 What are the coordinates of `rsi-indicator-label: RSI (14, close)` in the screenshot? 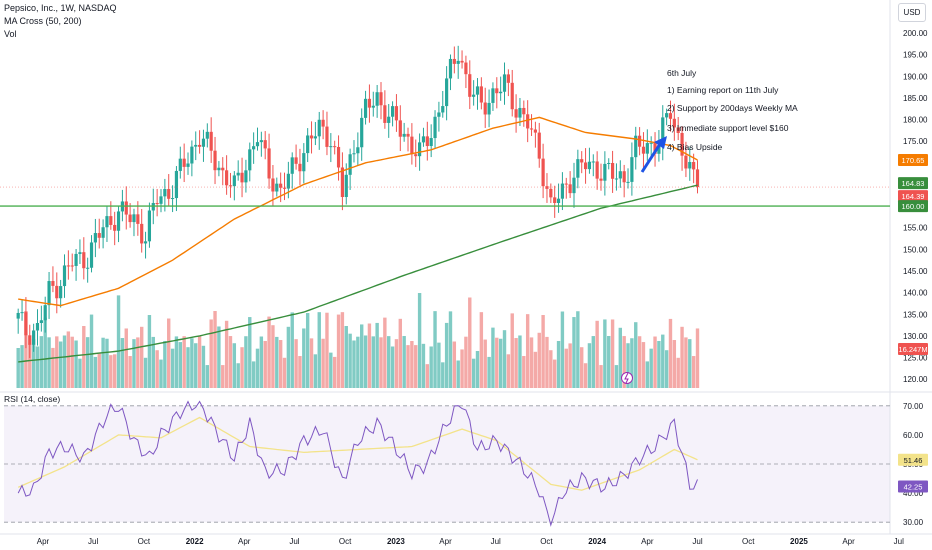 It's located at (32, 399).